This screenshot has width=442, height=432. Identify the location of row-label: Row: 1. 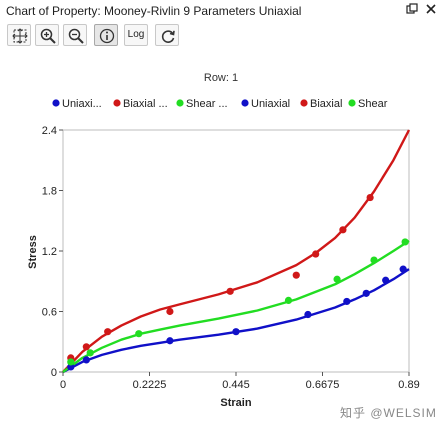
(221, 78).